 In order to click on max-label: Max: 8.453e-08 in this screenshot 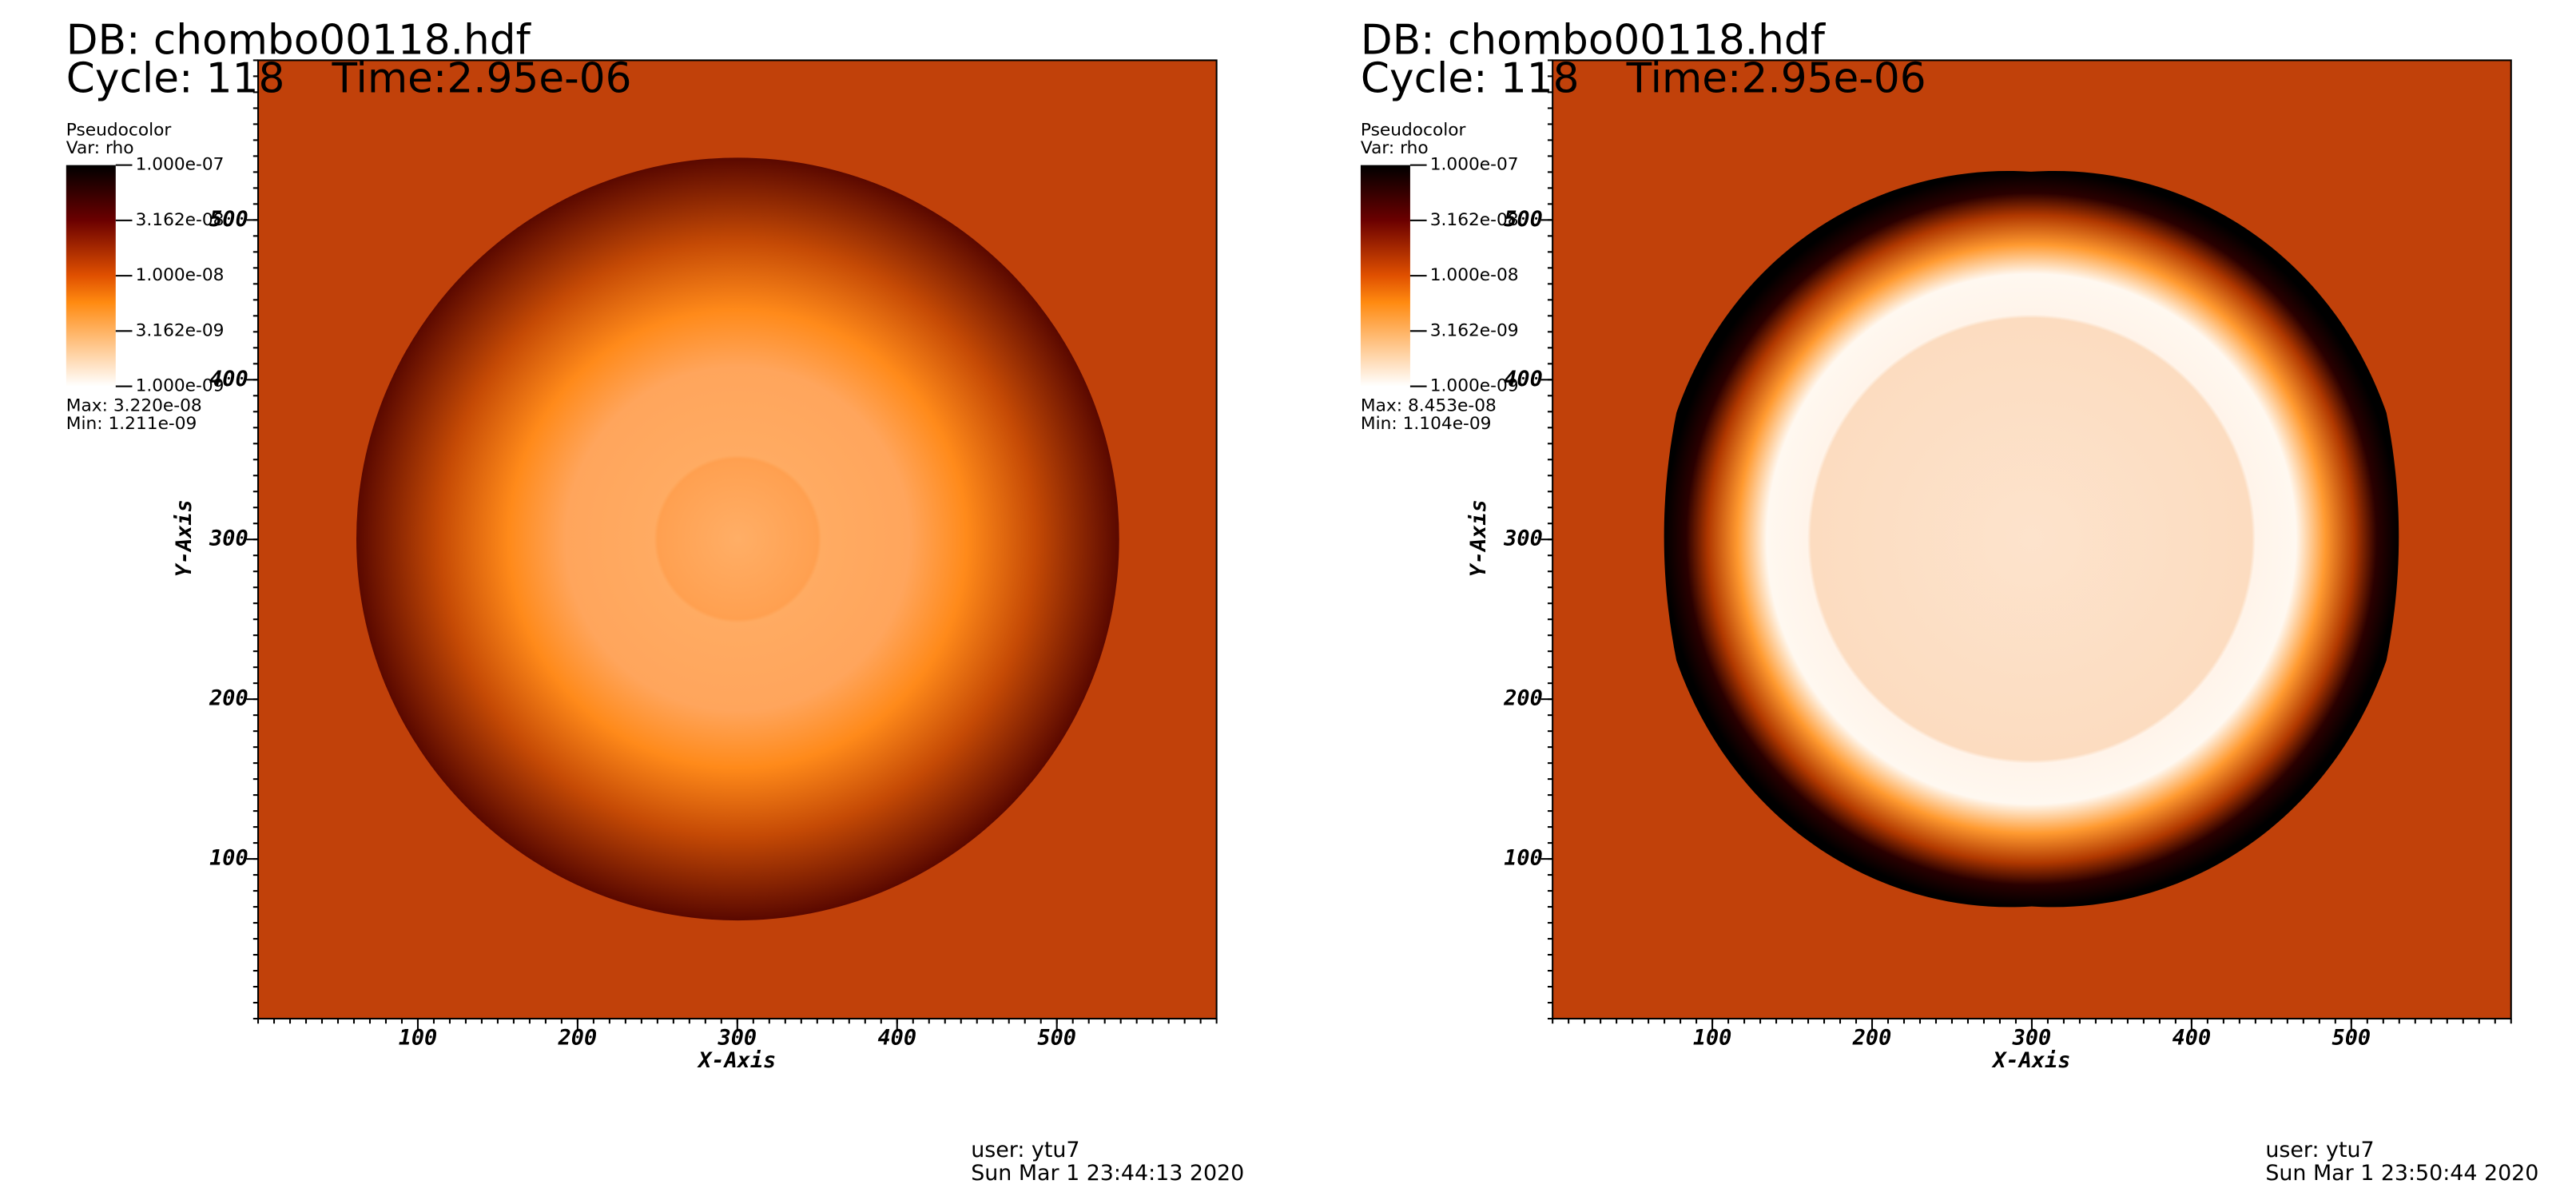, I will do `click(1429, 405)`.